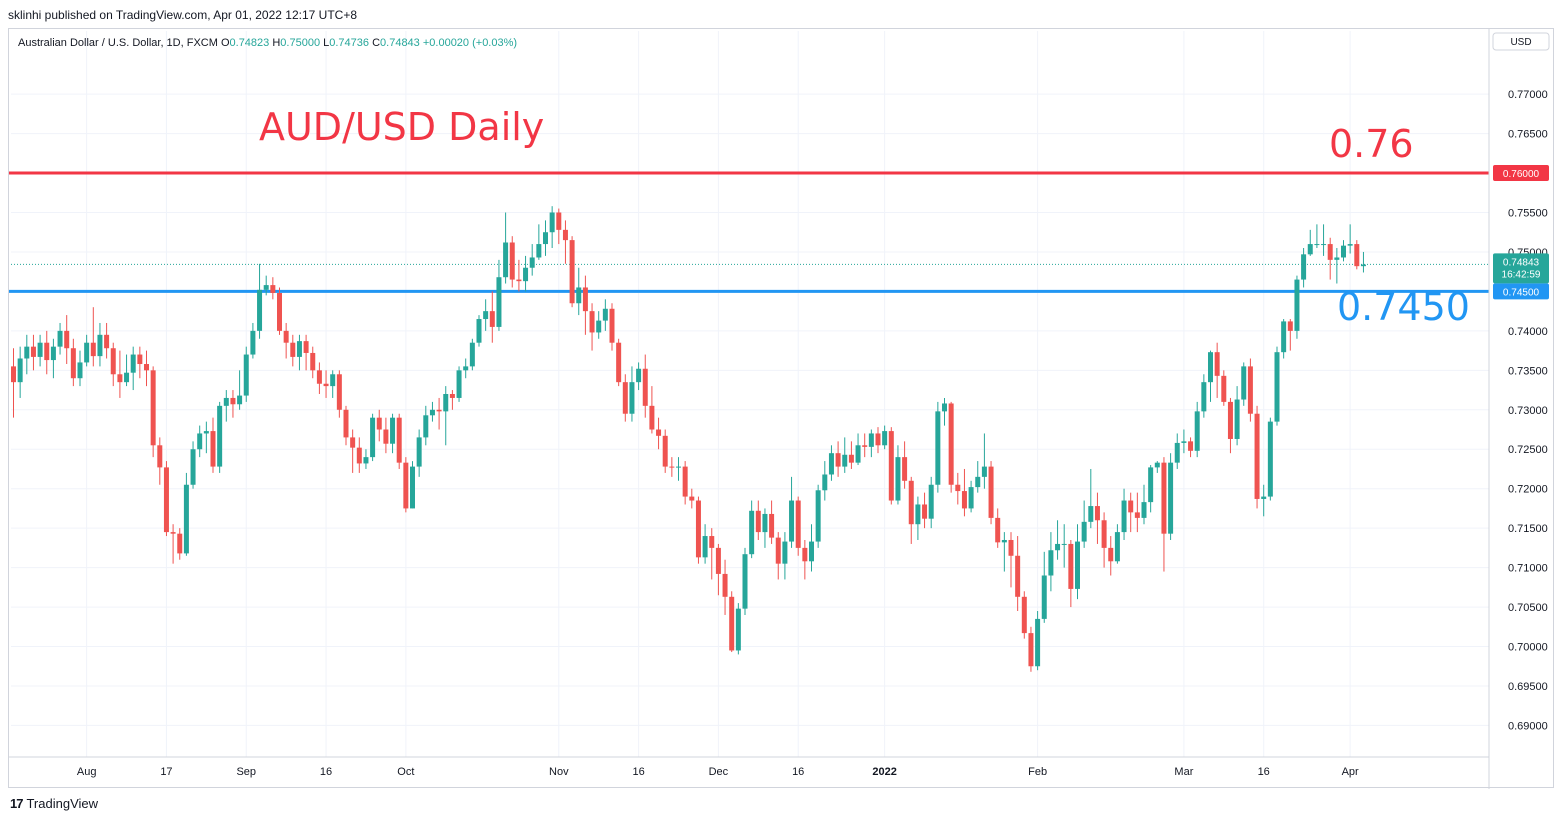  I want to click on x-tick-label: Nov, so click(559, 772).